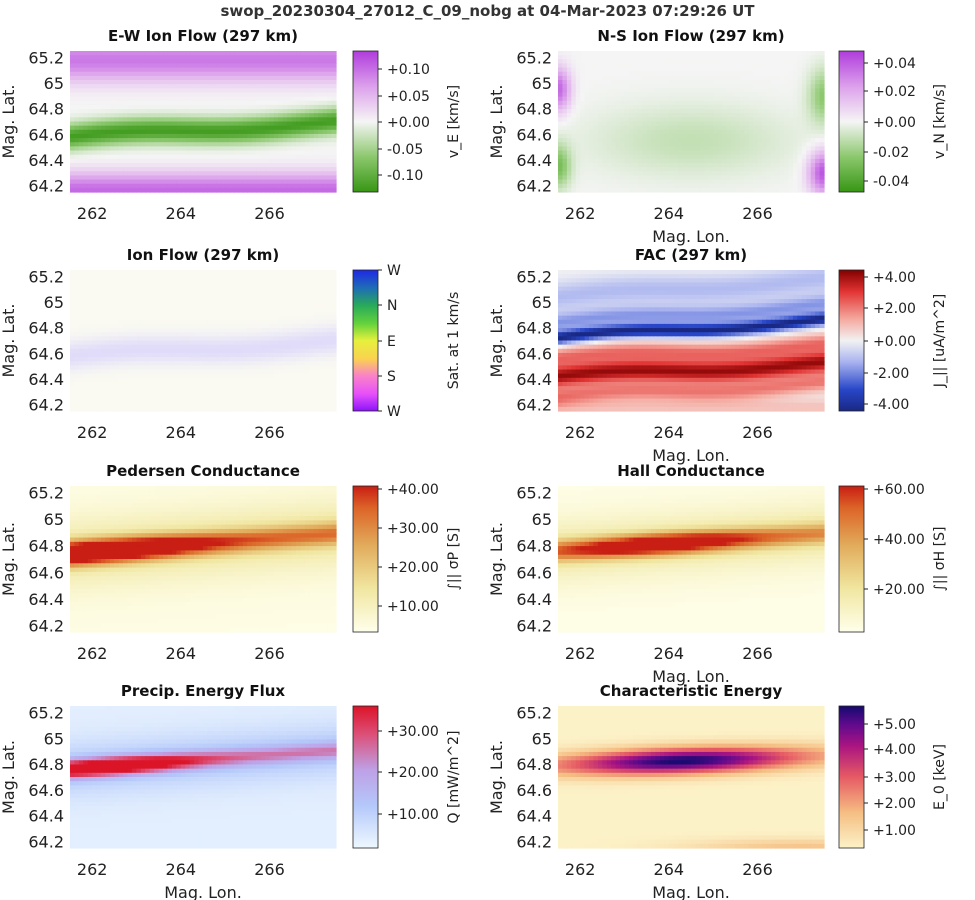  I want to click on panel-title: Ion Flow (297 km), so click(203, 255).